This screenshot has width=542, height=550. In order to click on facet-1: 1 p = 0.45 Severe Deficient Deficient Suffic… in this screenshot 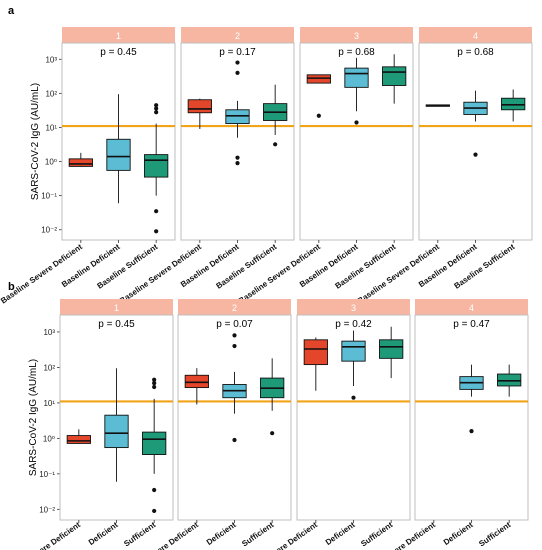, I will do `click(100, 424)`.